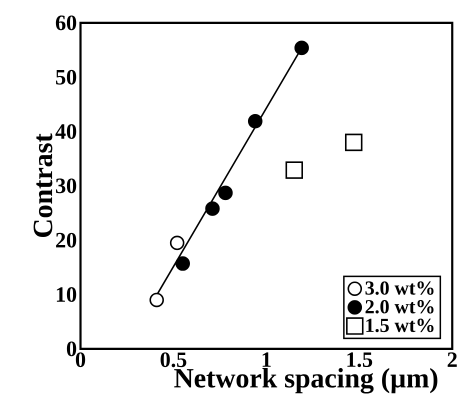  I want to click on y-axis-title: Contrast, so click(43, 185).